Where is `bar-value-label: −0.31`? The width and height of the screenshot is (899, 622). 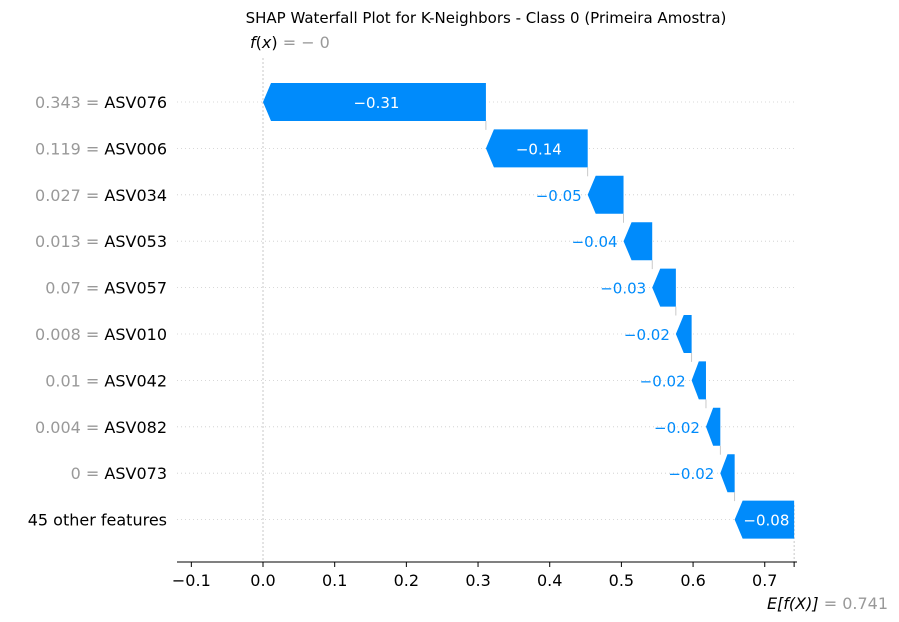 bar-value-label: −0.31 is located at coordinates (376, 103).